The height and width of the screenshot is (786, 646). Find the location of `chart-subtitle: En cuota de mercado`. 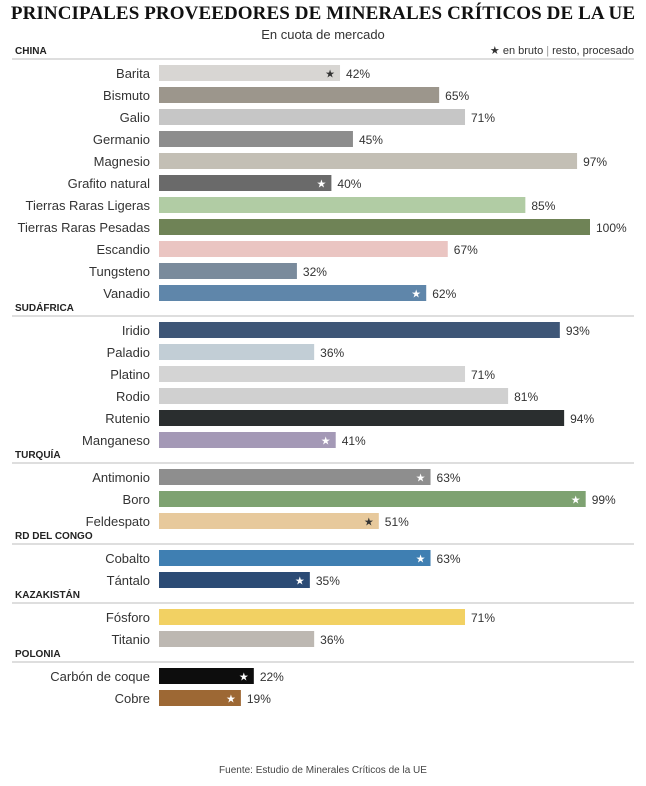

chart-subtitle: En cuota de mercado is located at coordinates (323, 34).